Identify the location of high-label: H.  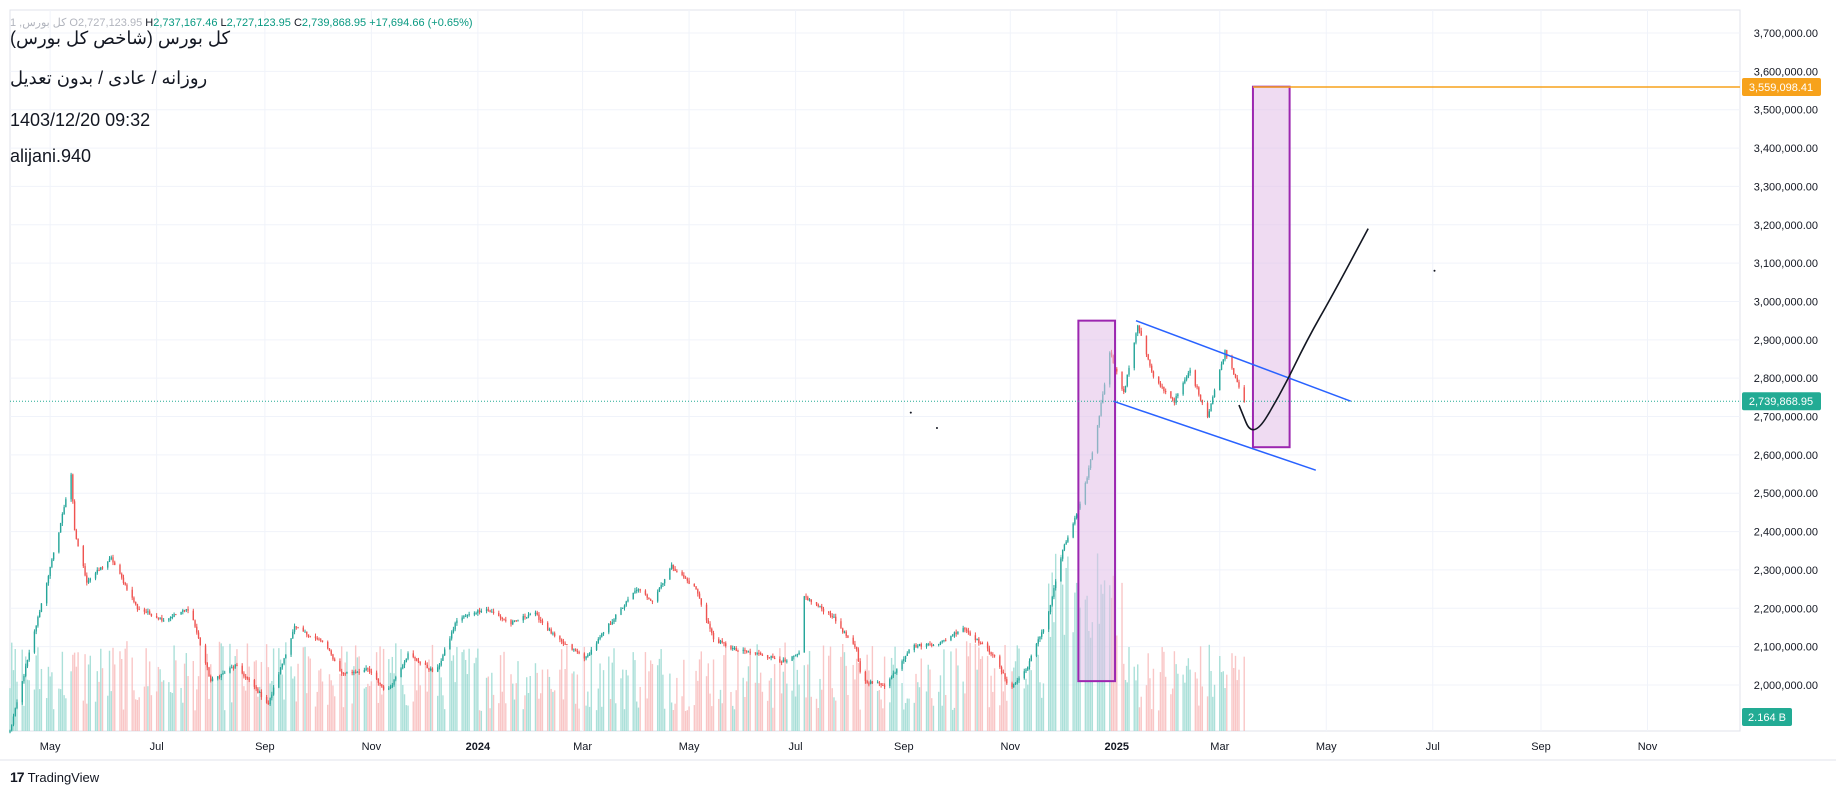
(149, 23).